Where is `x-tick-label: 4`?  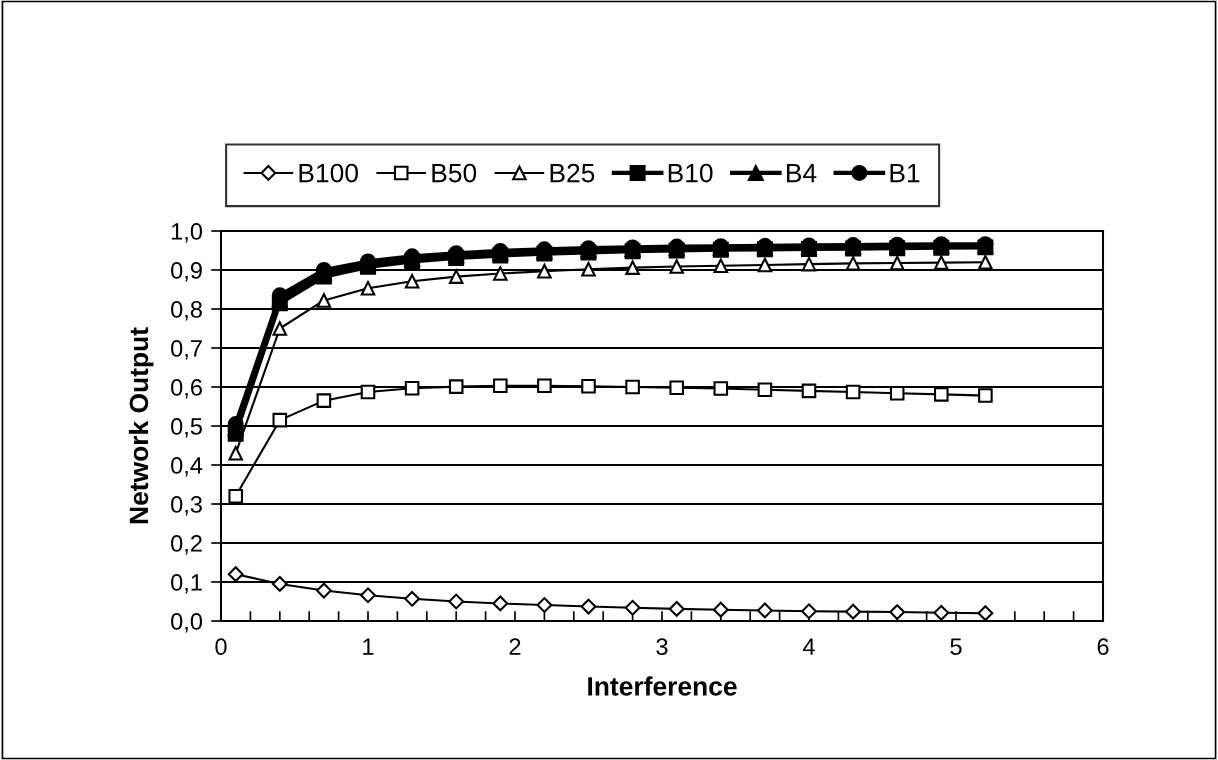 x-tick-label: 4 is located at coordinates (808, 646).